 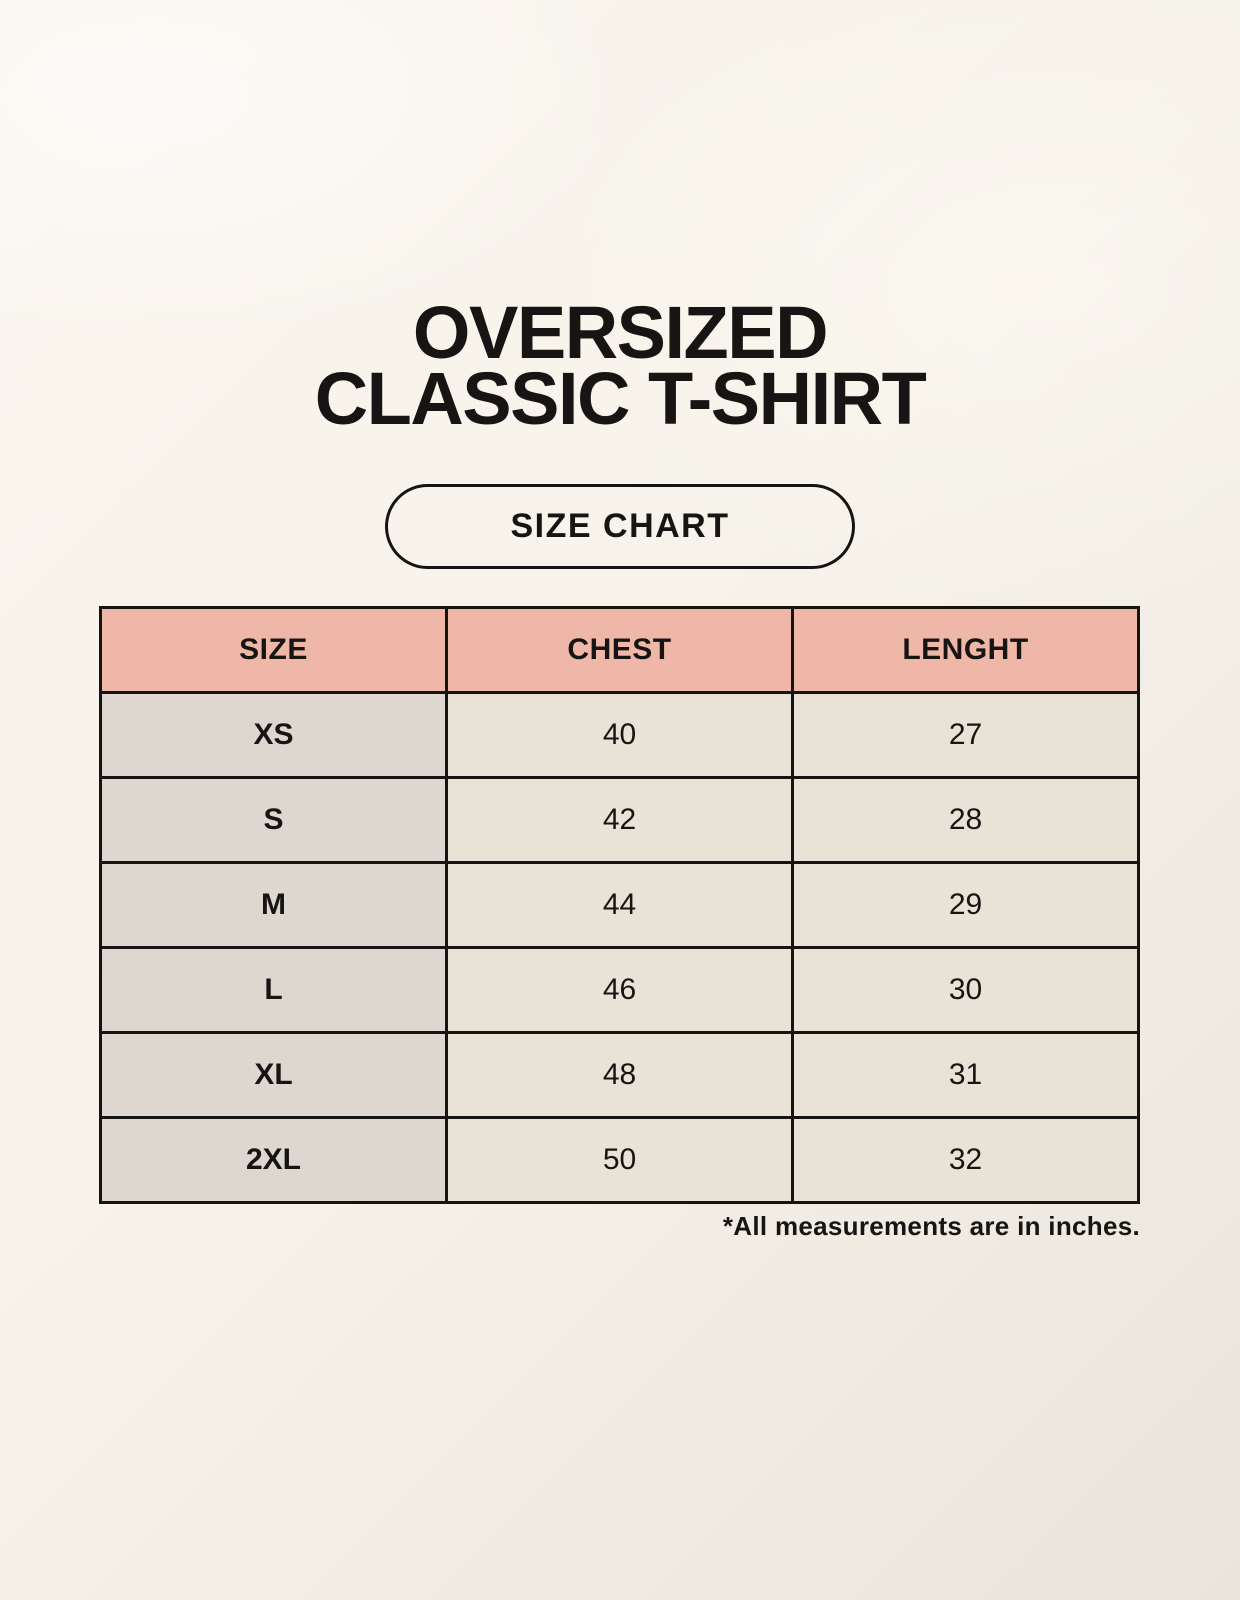 I want to click on chest-value-cell: 50, so click(x=619, y=1160).